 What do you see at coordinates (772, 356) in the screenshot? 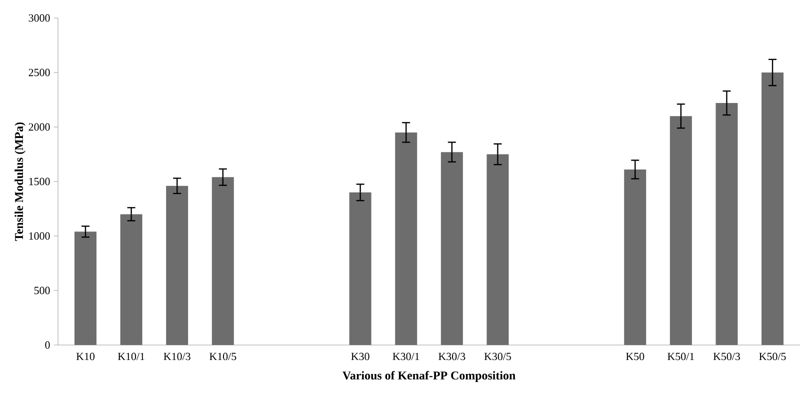
I see `x-tick-label: K50/5` at bounding box center [772, 356].